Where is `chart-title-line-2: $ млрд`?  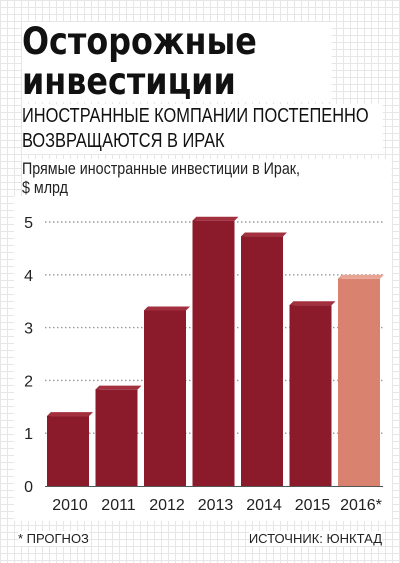 chart-title-line-2: $ млрд is located at coordinates (45, 187).